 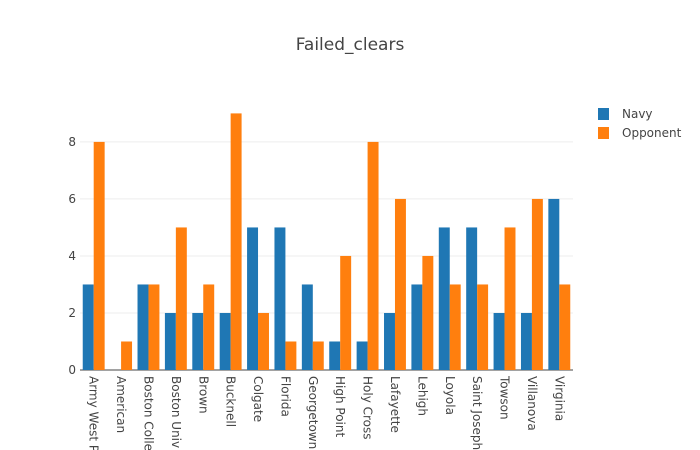 I want to click on x-tick-label: Lafayette, so click(x=395, y=404).